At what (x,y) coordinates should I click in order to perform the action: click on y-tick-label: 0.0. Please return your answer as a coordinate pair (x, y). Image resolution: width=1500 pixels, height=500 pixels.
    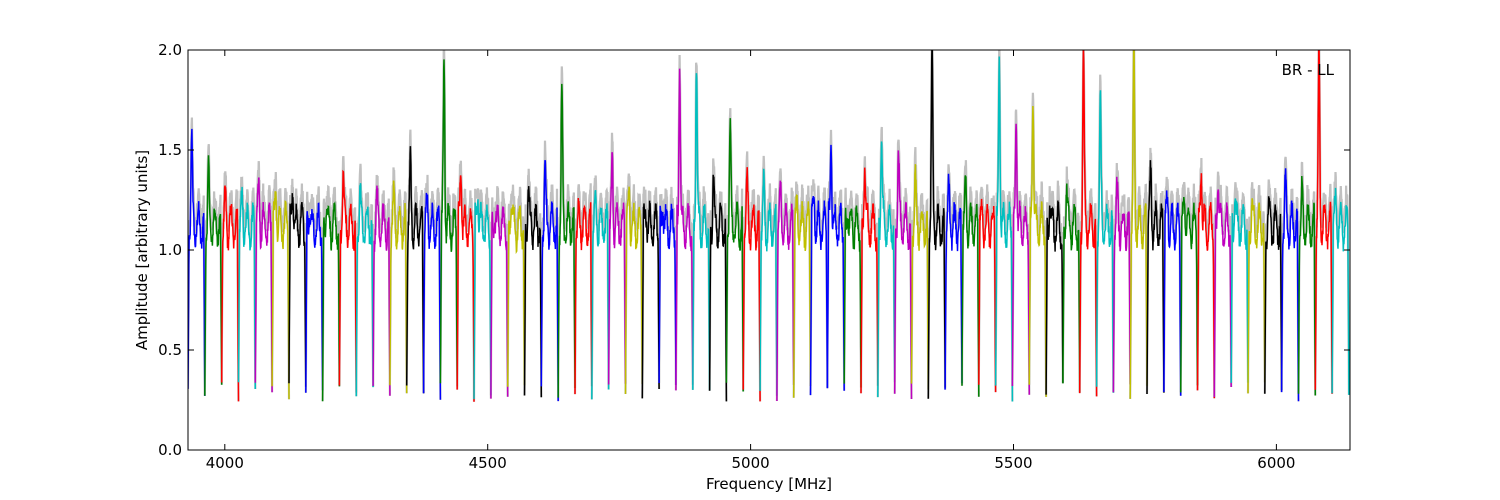
    Looking at the image, I should click on (170, 450).